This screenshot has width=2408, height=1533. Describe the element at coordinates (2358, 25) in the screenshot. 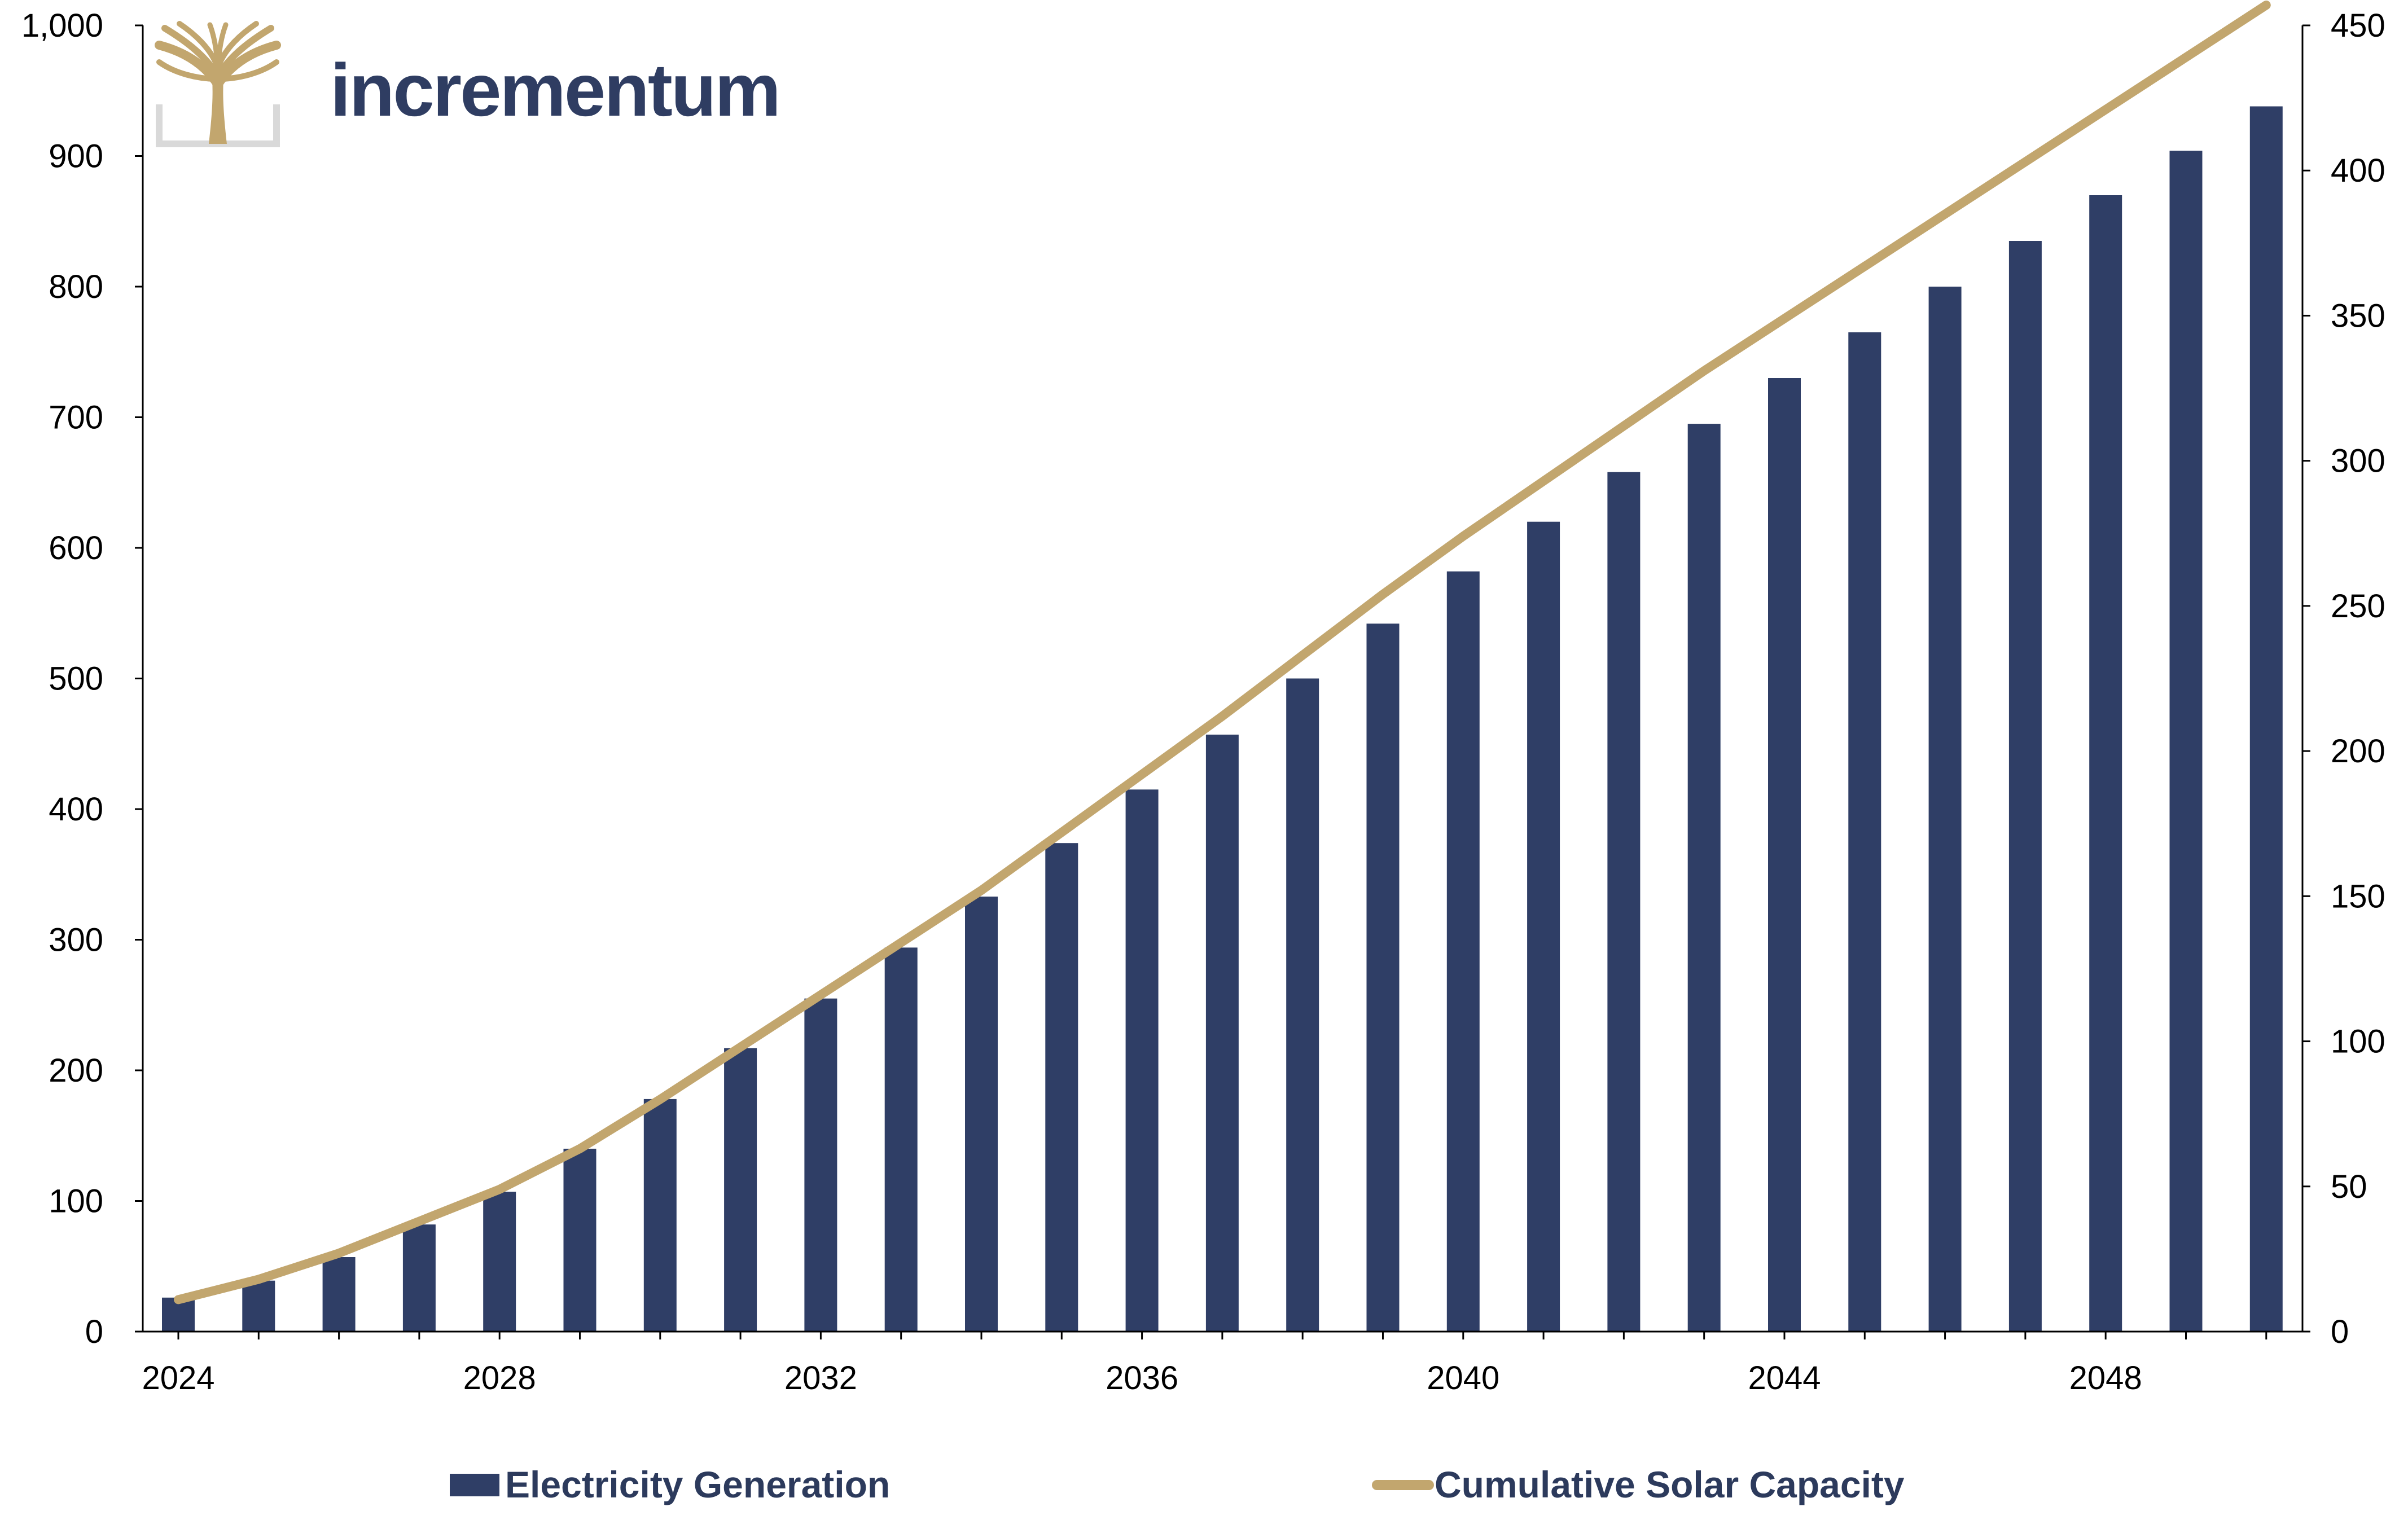

I see `right-tick-label: 450` at that location.